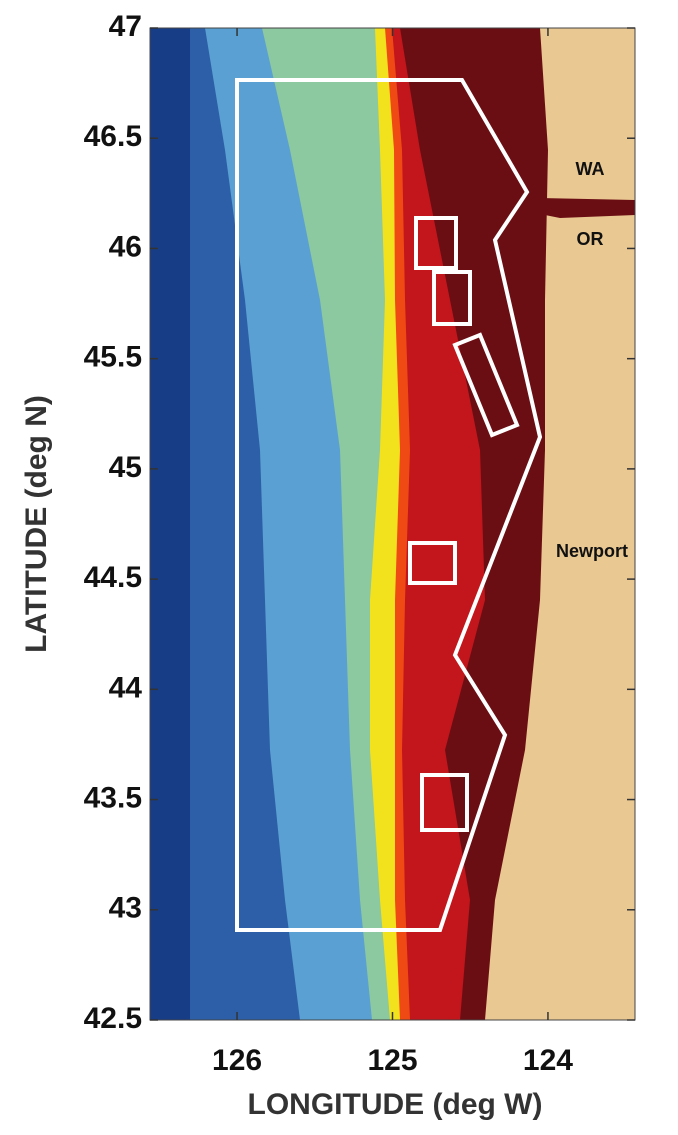 The height and width of the screenshot is (1135, 678). I want to click on y-tick-label: 42.5, so click(113, 1018).